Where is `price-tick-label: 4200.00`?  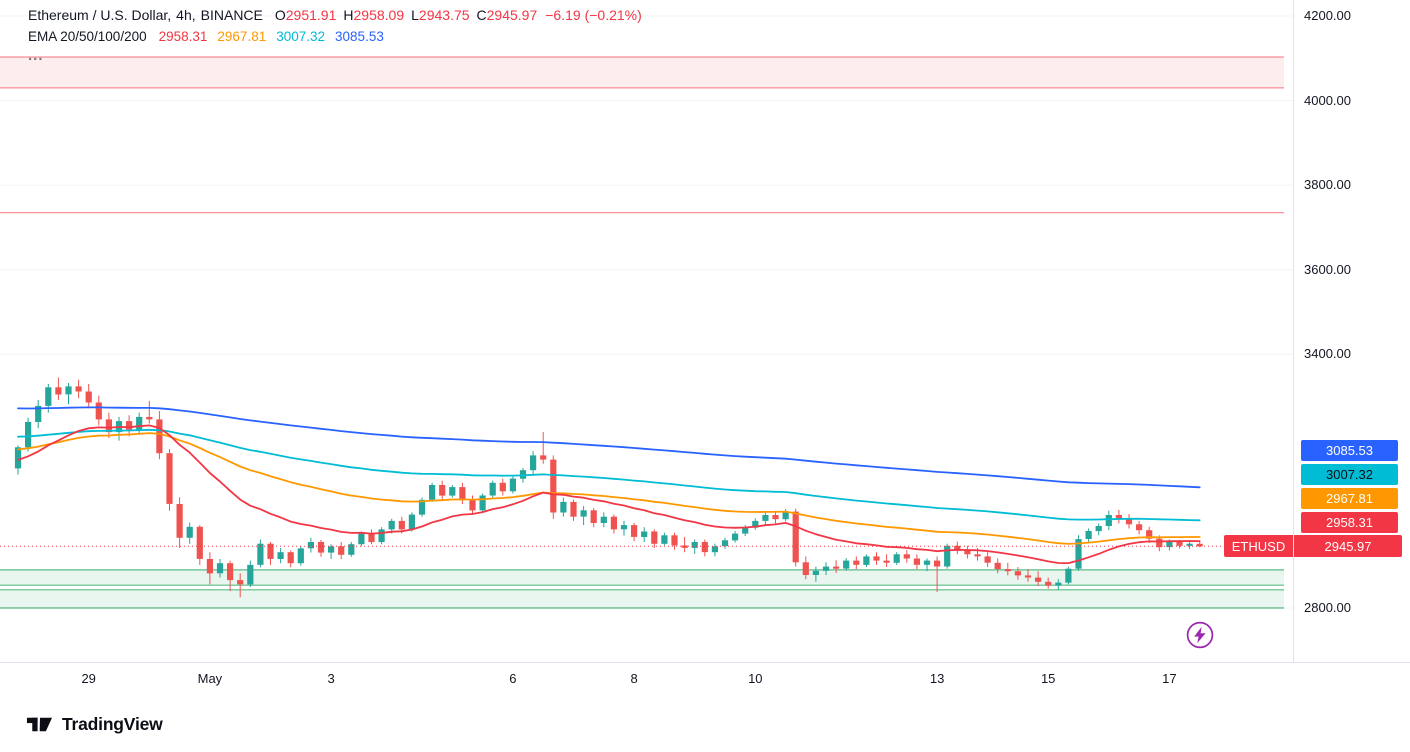 price-tick-label: 4200.00 is located at coordinates (1327, 15).